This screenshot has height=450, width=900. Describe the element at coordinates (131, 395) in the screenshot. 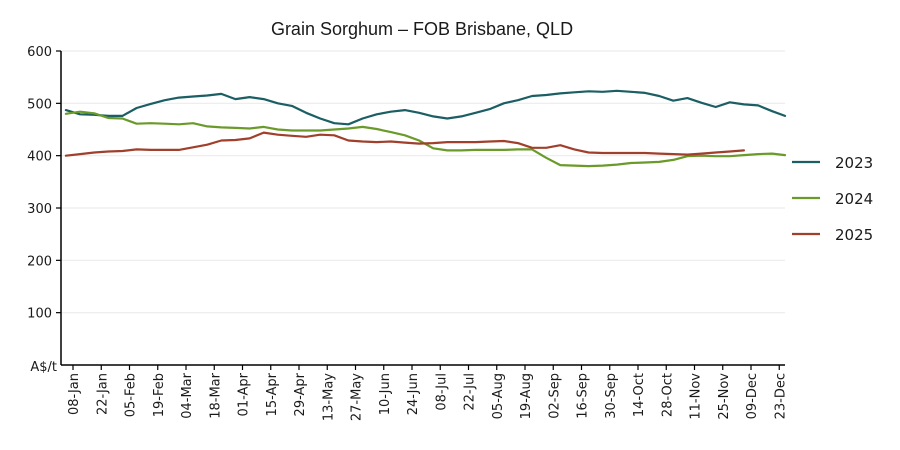

I see `x-tick-label: 05-Feb` at that location.